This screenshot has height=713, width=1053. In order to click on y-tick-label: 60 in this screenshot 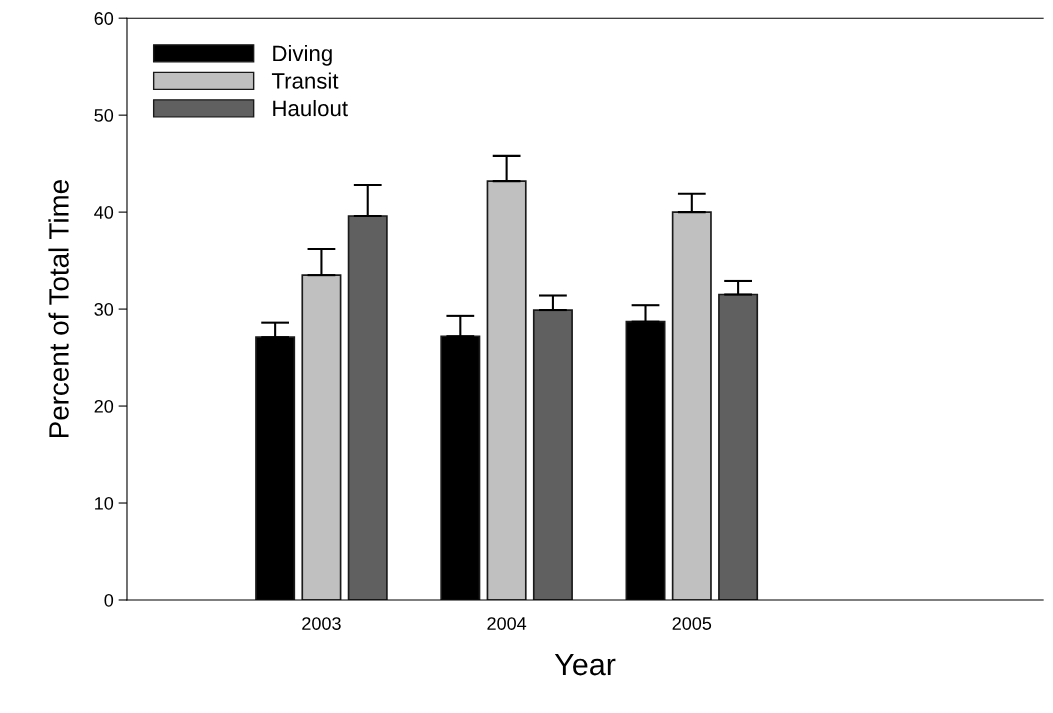, I will do `click(104, 18)`.